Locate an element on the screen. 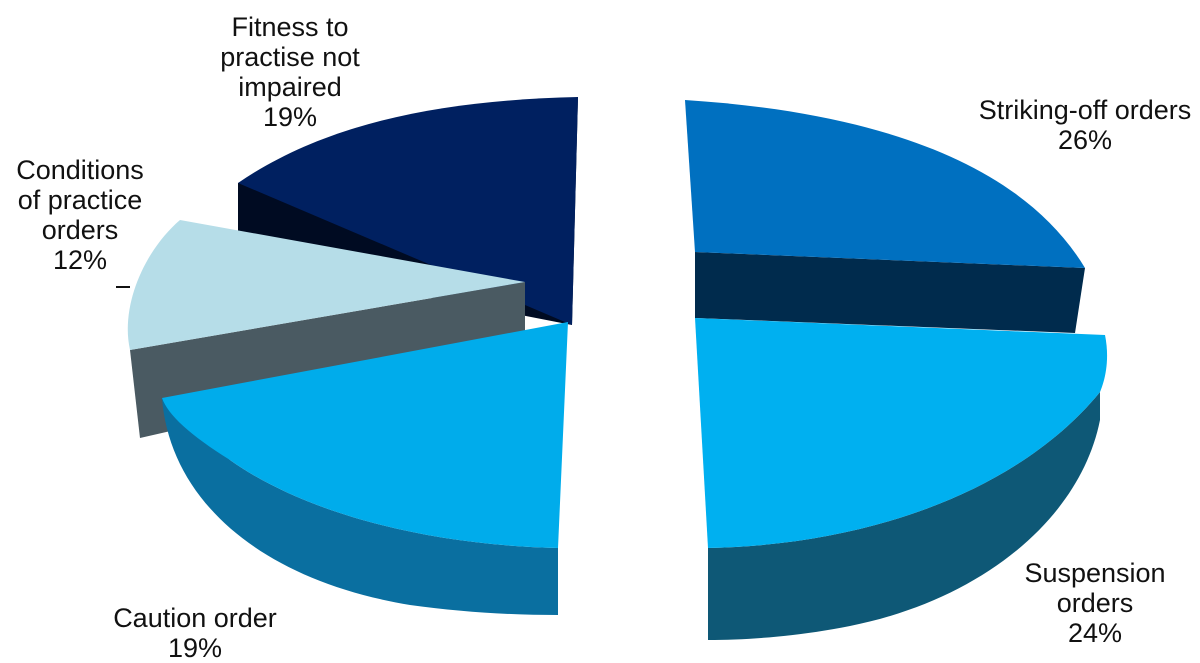 This screenshot has width=1200, height=663. data-label-4: Fitness to practise not impaired 19% is located at coordinates (290, 72).